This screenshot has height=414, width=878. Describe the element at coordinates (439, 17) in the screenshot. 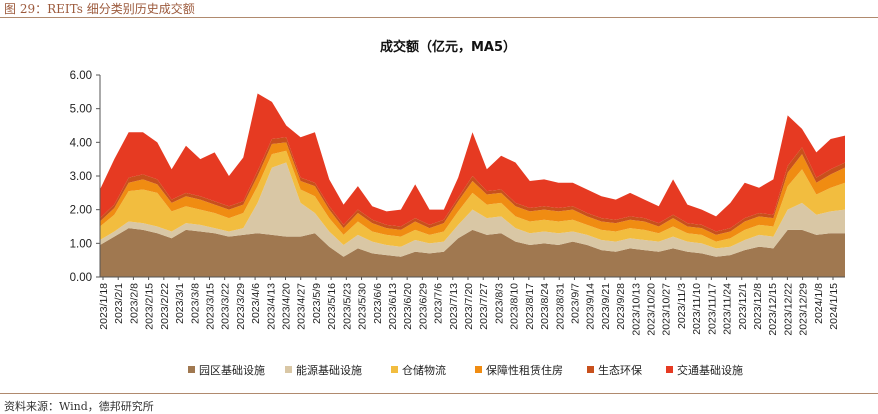

I see `title-rule` at that location.